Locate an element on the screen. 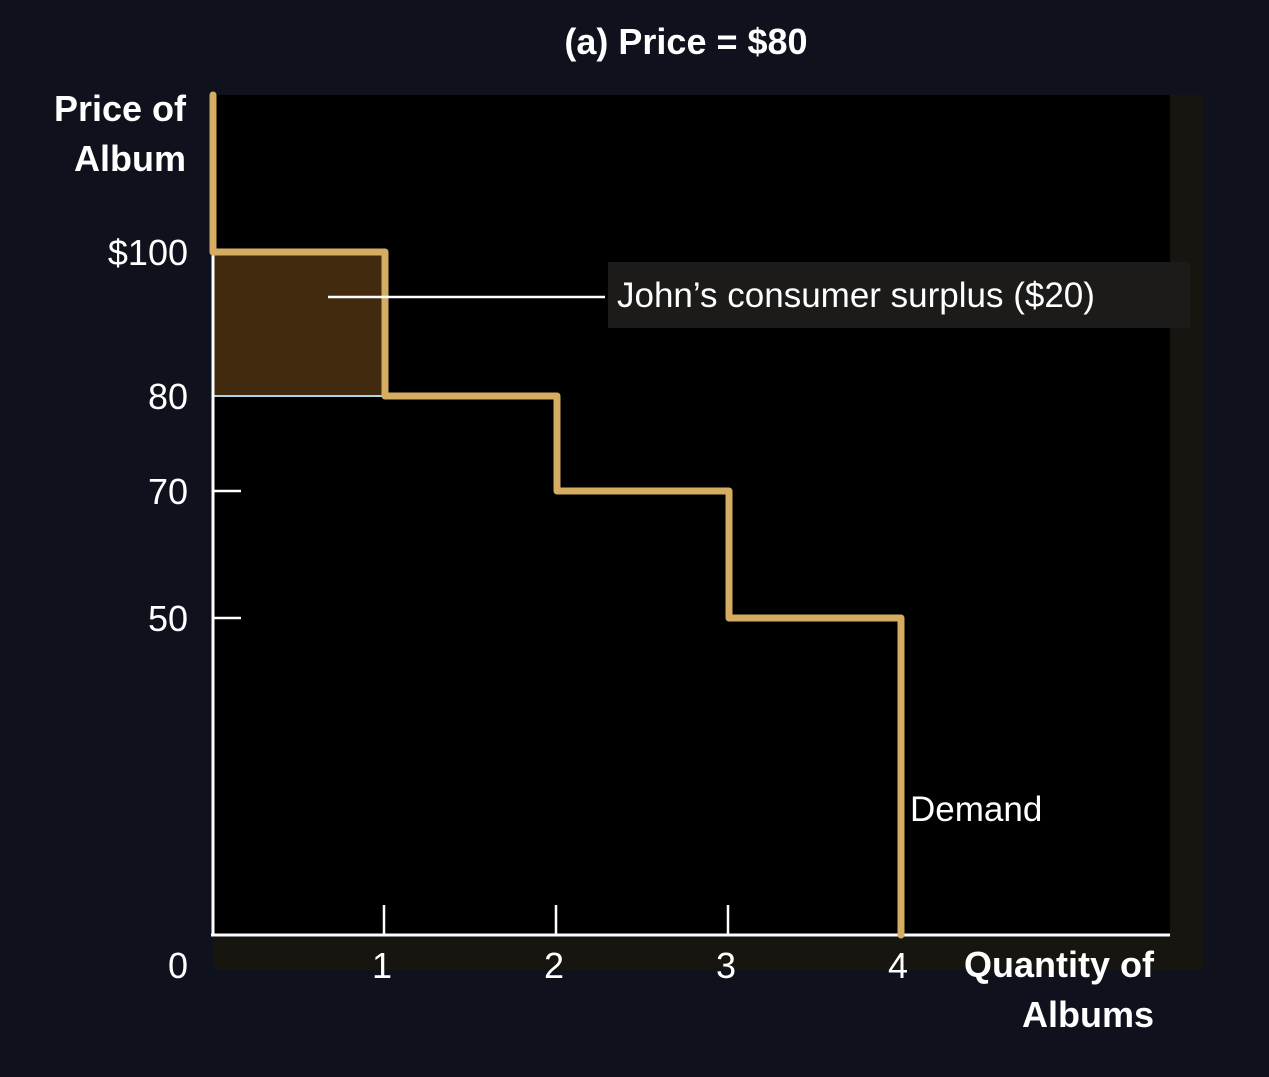  x-axis-title-line-2: Albums is located at coordinates (1088, 1014).